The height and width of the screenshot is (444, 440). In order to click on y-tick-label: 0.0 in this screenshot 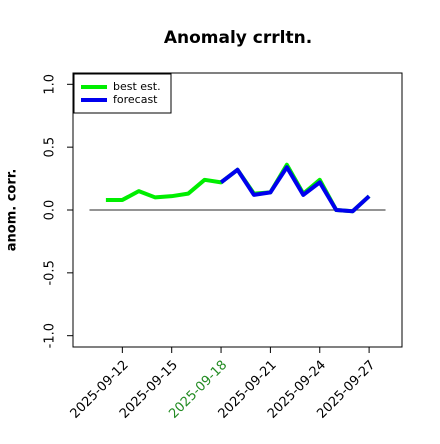, I will do `click(50, 210)`.